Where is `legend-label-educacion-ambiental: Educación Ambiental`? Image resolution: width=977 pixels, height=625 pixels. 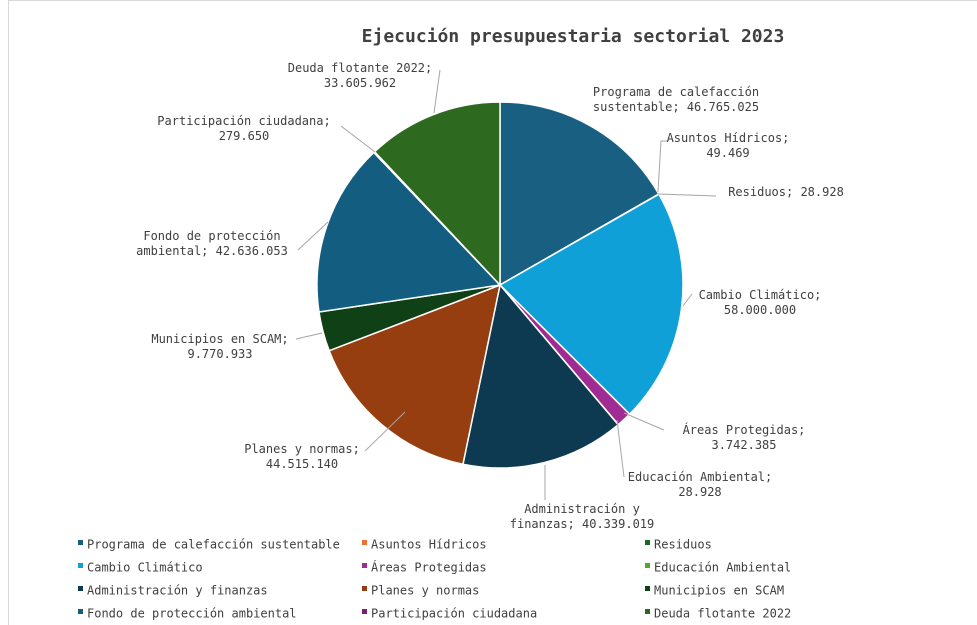
legend-label-educacion-ambiental: Educación Ambiental is located at coordinates (722, 568).